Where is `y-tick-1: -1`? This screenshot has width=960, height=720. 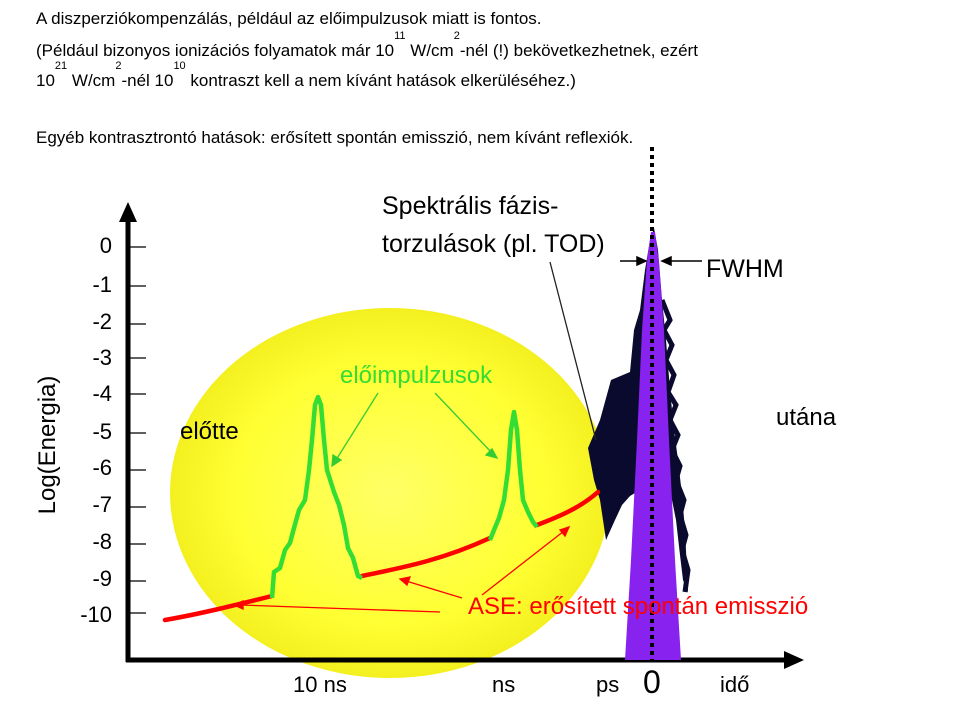 y-tick-1: -1 is located at coordinates (102, 284).